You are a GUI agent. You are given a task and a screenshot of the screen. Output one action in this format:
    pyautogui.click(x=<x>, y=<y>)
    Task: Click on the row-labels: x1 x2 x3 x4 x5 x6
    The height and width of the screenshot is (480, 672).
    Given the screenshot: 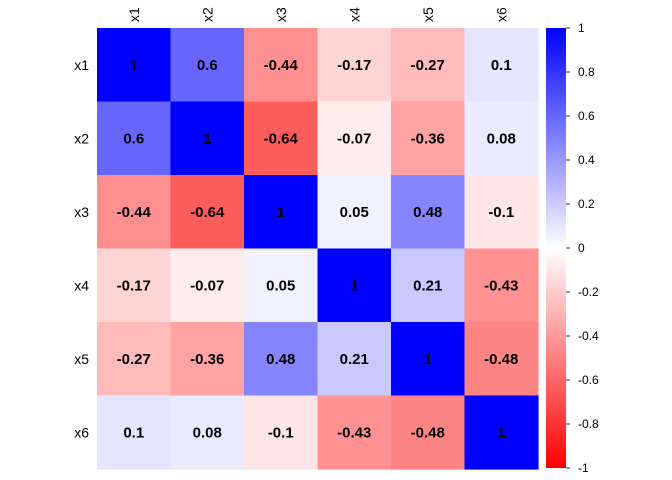 What is the action you would take?
    pyautogui.click(x=81, y=249)
    